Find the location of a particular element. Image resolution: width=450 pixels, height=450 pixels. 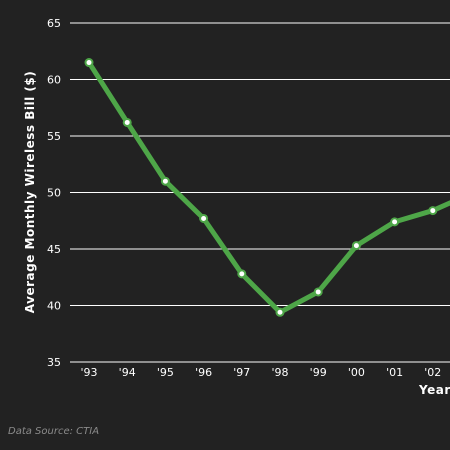

x-axis-label: Year is located at coordinates (434, 390).